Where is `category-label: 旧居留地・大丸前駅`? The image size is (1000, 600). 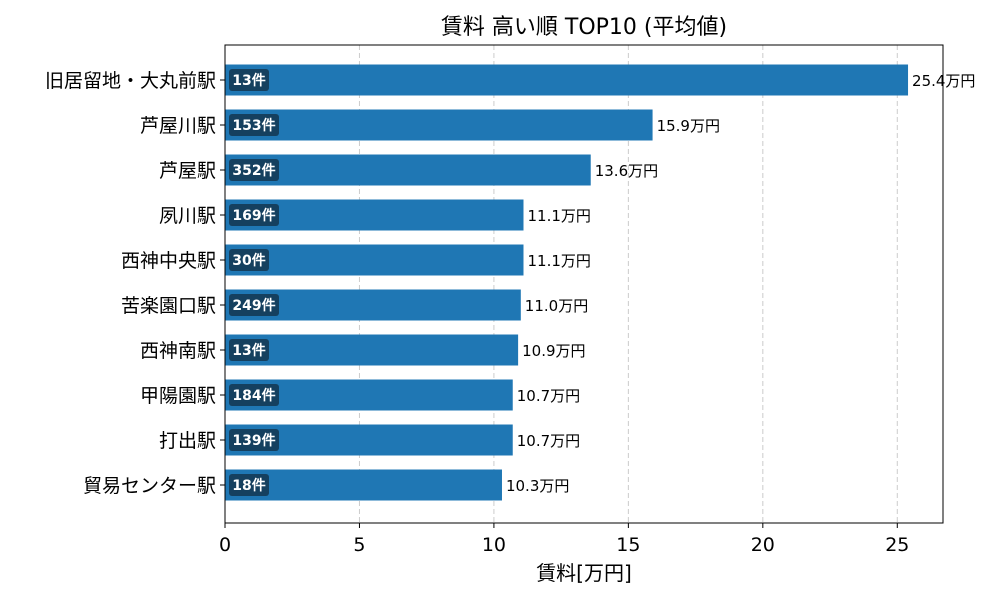
category-label: 旧居留地・大丸前駅 is located at coordinates (130, 81).